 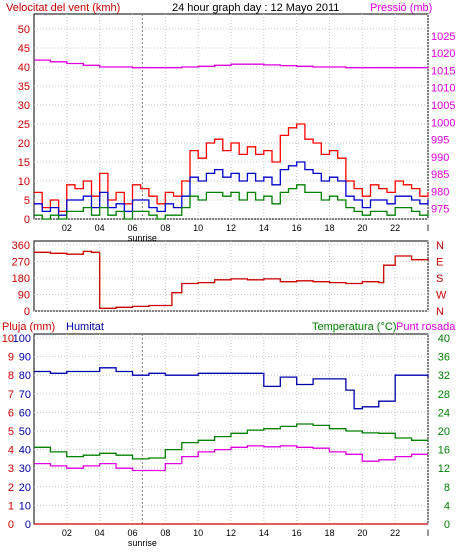 I want to click on temperature-tick-label: 16, so click(x=444, y=451).